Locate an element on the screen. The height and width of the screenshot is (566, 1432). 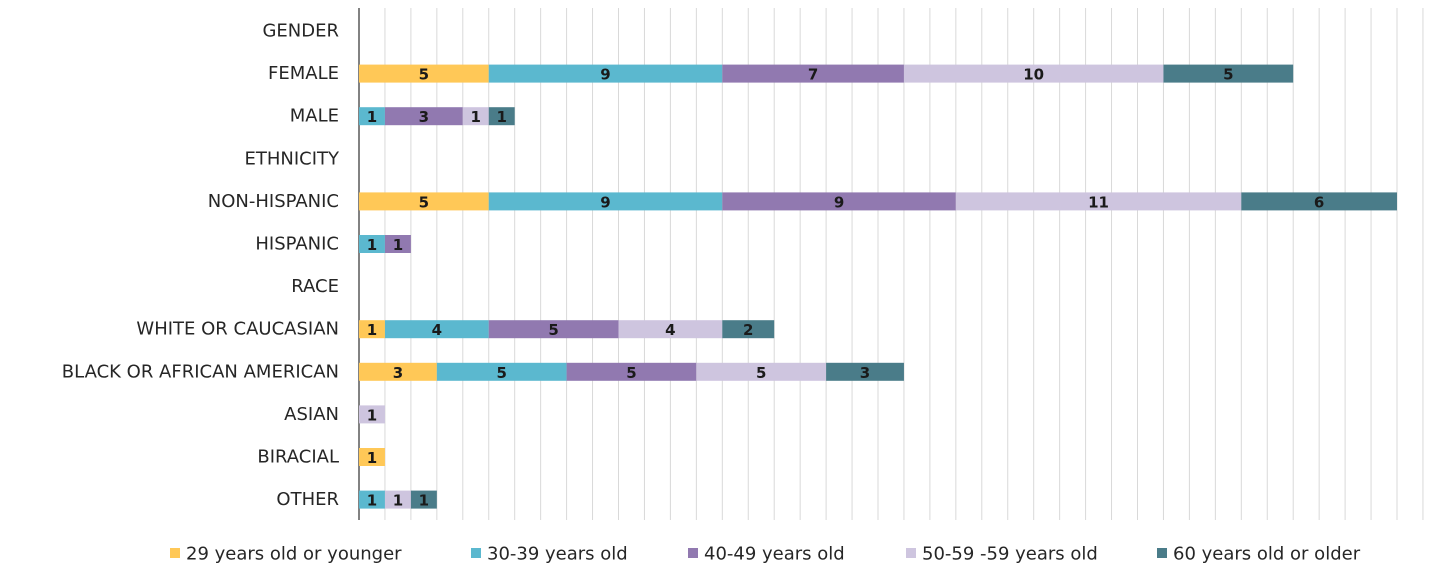
legend-item: 50-59 -59 years old is located at coordinates (1002, 554).